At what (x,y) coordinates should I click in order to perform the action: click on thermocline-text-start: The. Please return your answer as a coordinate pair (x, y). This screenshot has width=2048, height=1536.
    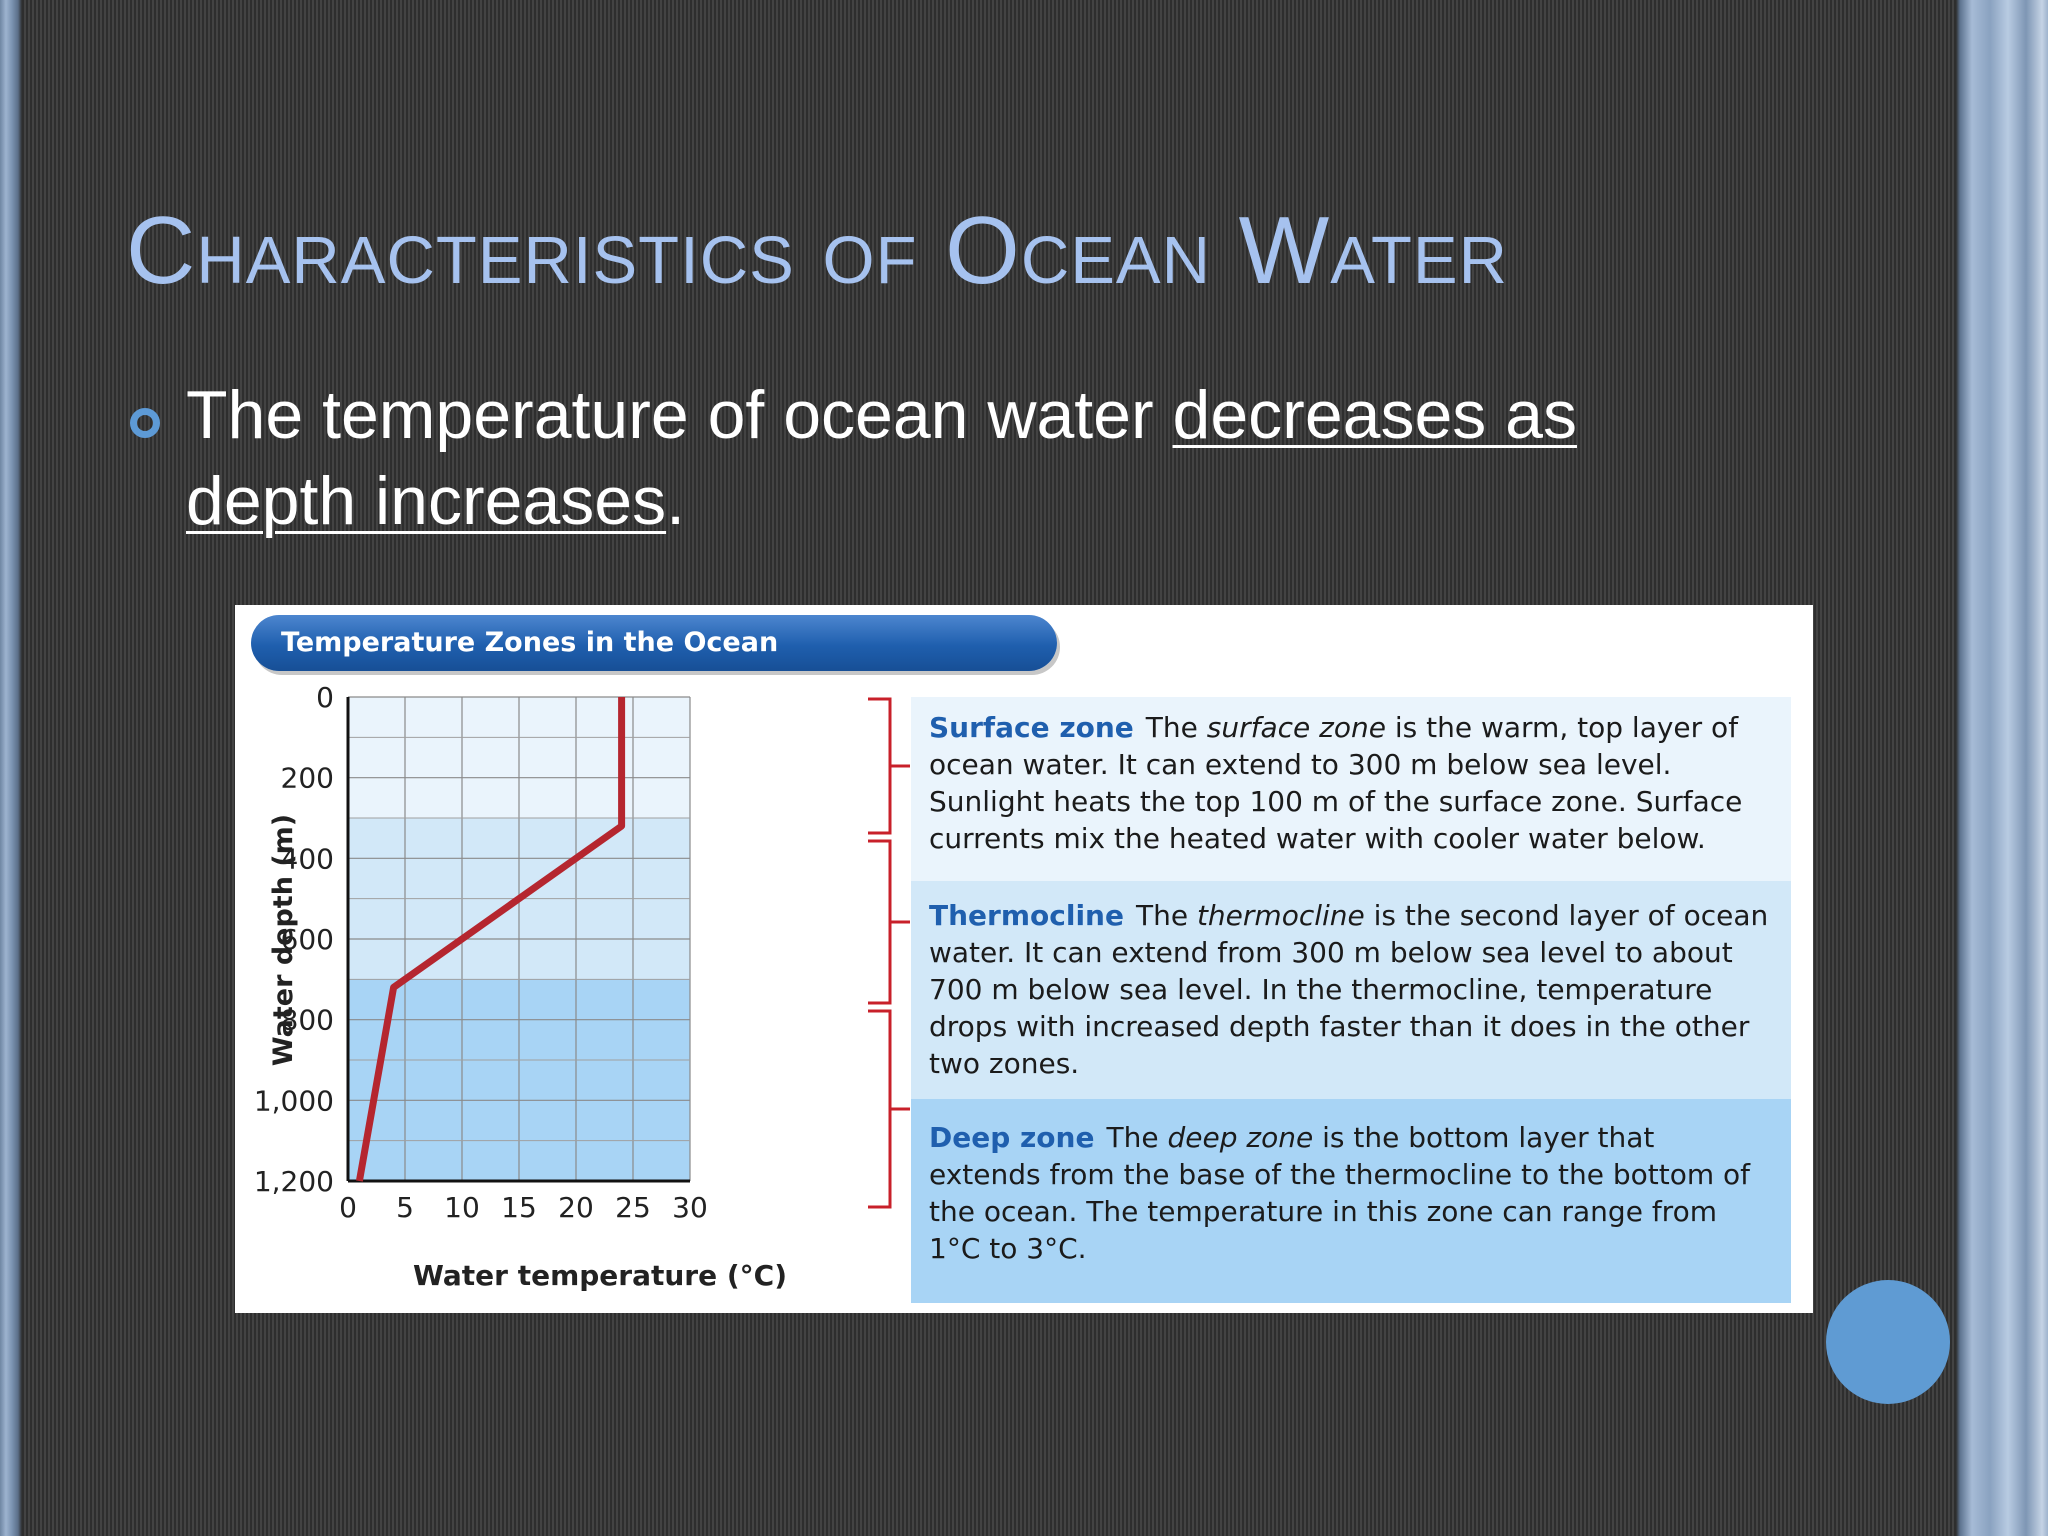
    Looking at the image, I should click on (1166, 915).